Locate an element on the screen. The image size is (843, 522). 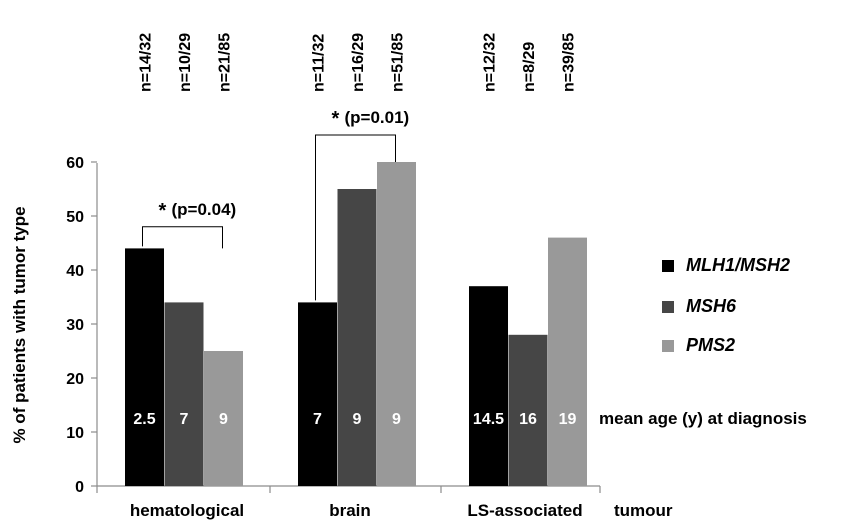
legend-label: MSH6 is located at coordinates (711, 306).